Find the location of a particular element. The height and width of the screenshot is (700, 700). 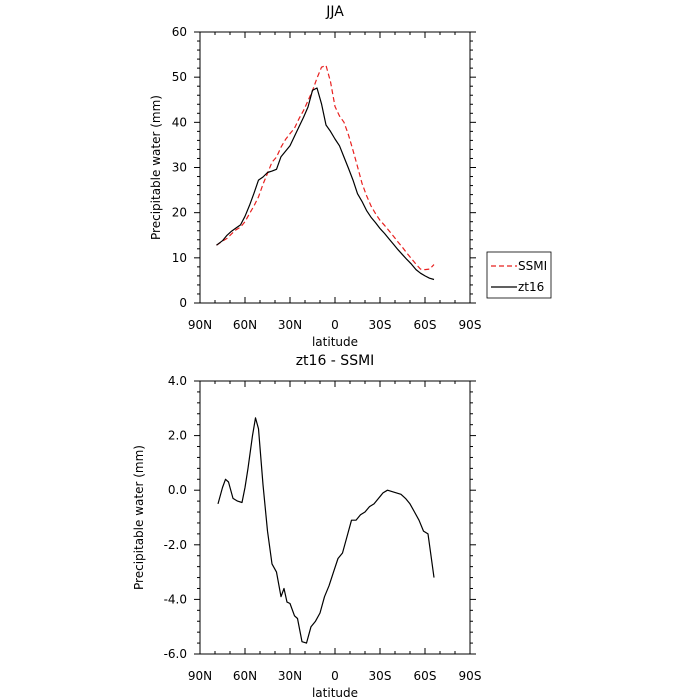

y-tick-label: -6.0 is located at coordinates (175, 654).